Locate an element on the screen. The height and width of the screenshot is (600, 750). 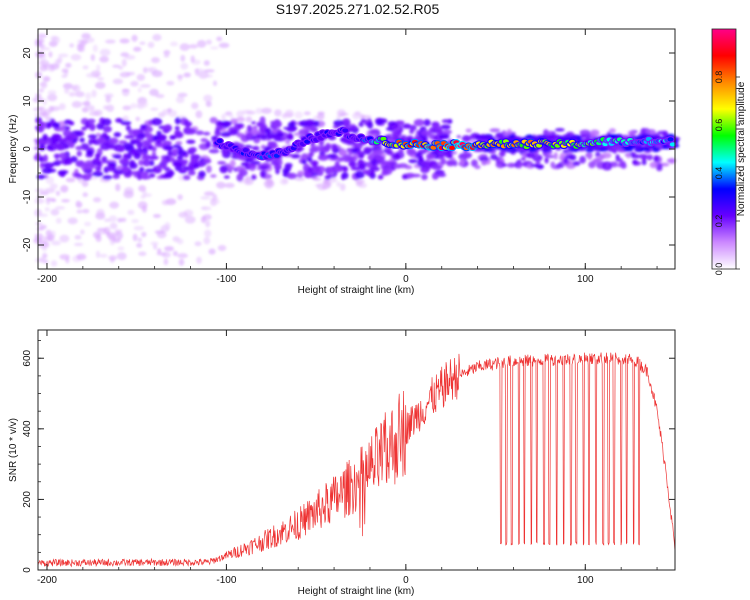
snr-x-tick-label: 0 is located at coordinates (406, 580).